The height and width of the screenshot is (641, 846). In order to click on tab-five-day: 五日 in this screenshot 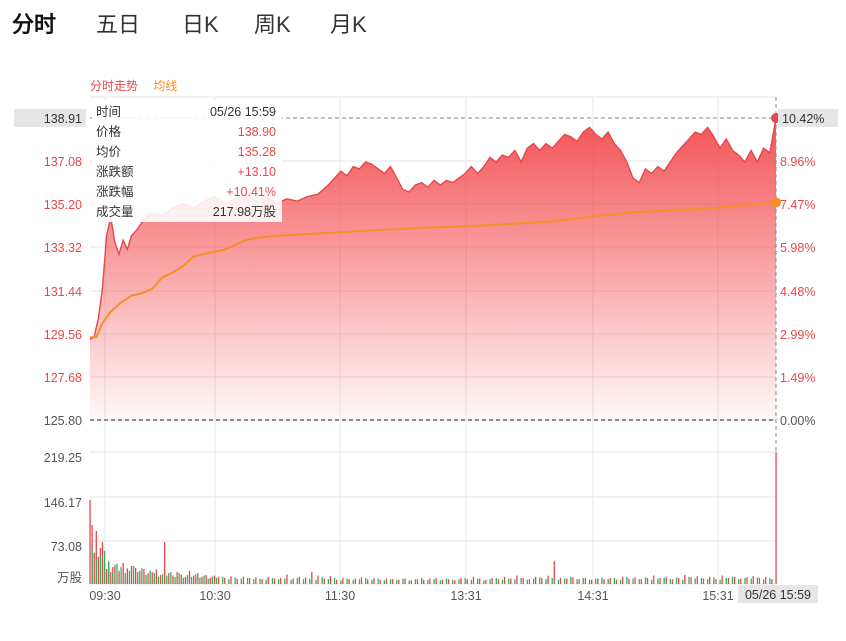, I will do `click(118, 25)`.